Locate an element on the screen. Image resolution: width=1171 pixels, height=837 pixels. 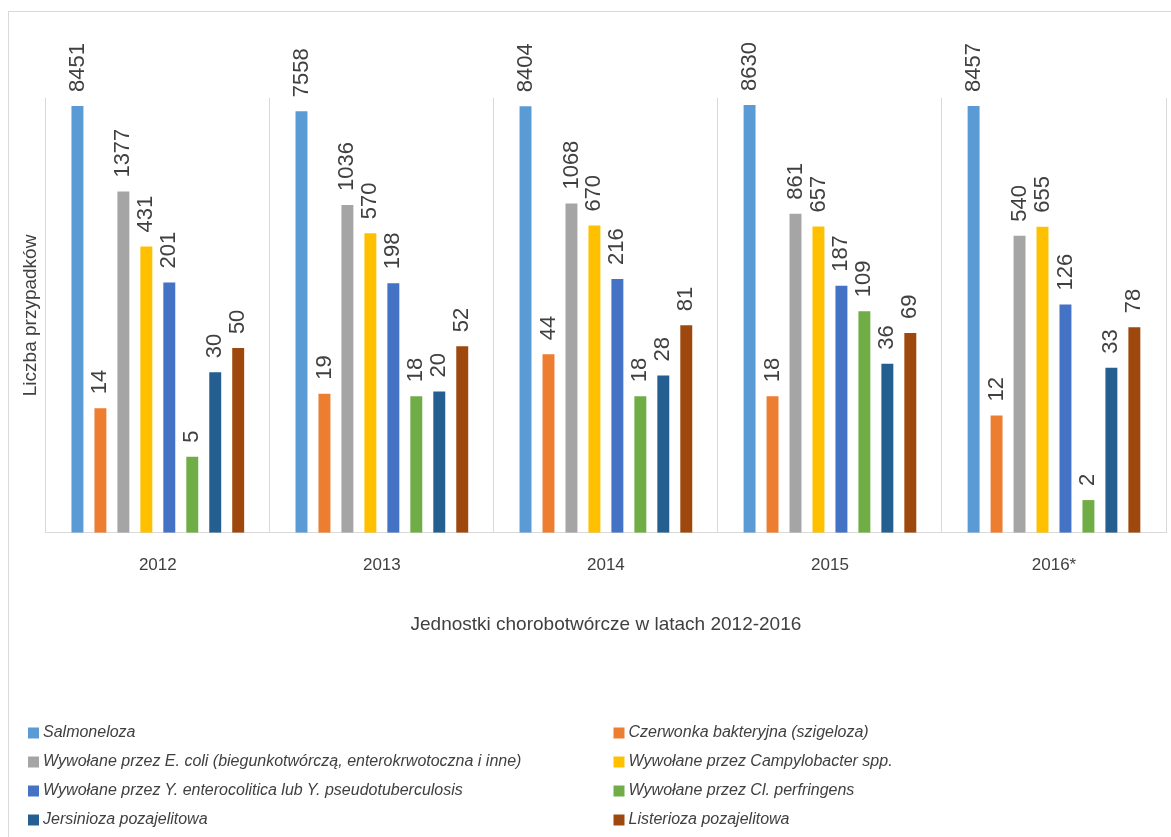
x-tick-label: 2016* is located at coordinates (1054, 564).